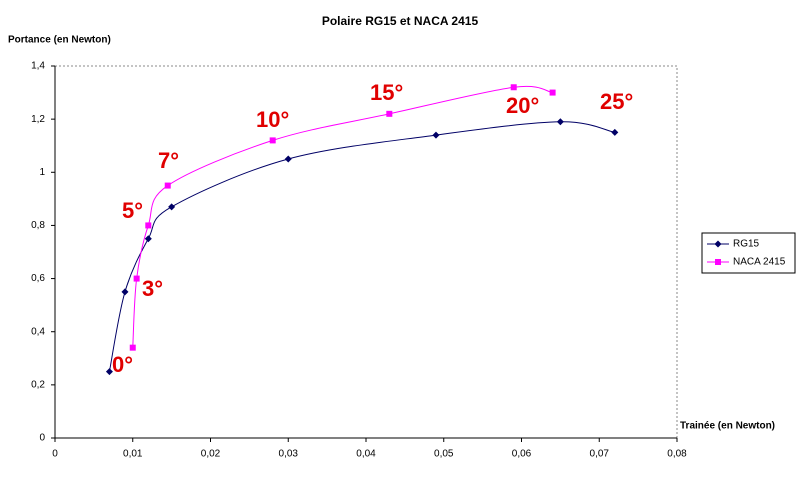 Image resolution: width=800 pixels, height=498 pixels. Describe the element at coordinates (122, 364) in the screenshot. I see `annotation: 0°` at that location.